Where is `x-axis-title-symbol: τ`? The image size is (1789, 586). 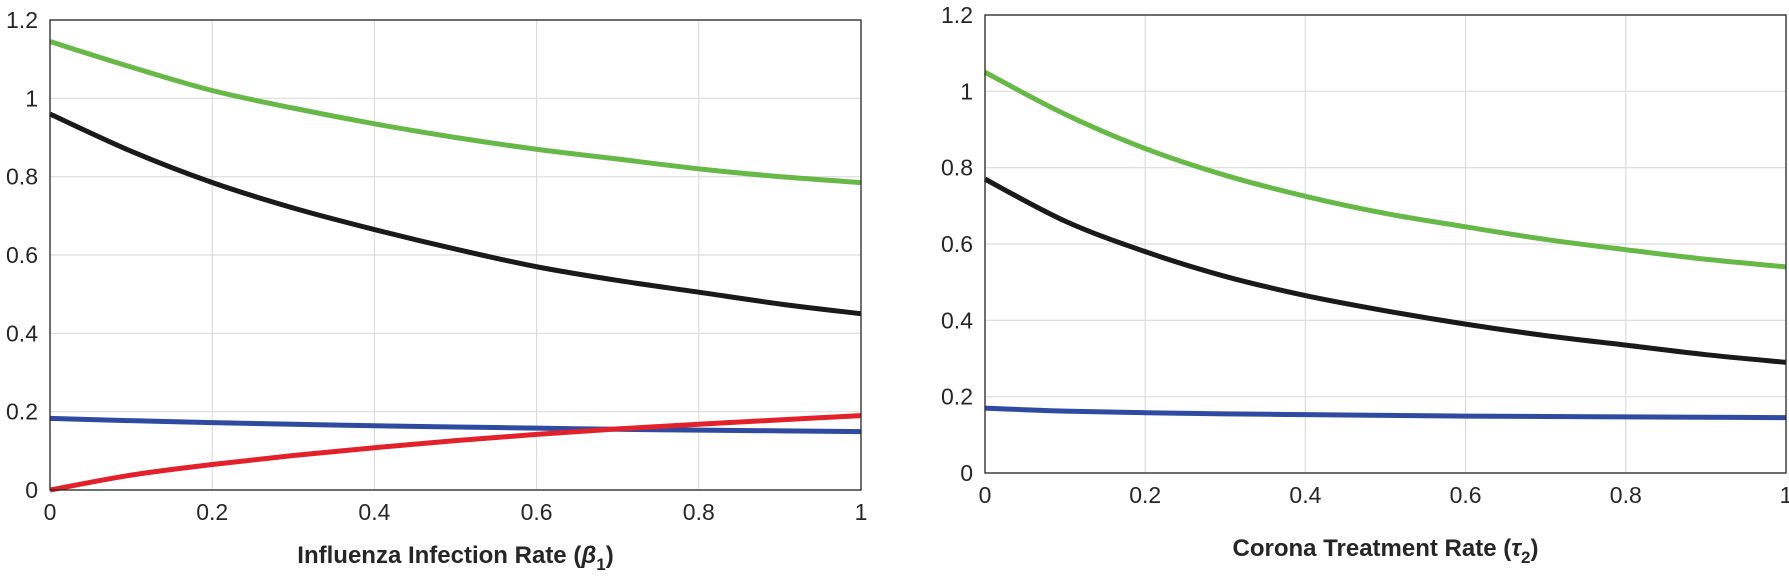
x-axis-title-symbol: τ is located at coordinates (1516, 548).